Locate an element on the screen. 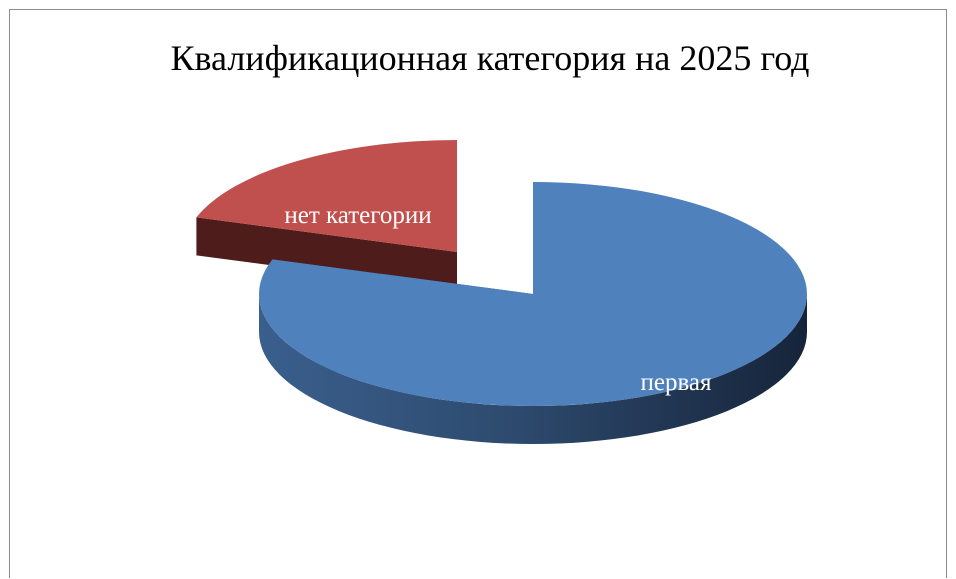  pie-slice-side is located at coordinates (533, 369).